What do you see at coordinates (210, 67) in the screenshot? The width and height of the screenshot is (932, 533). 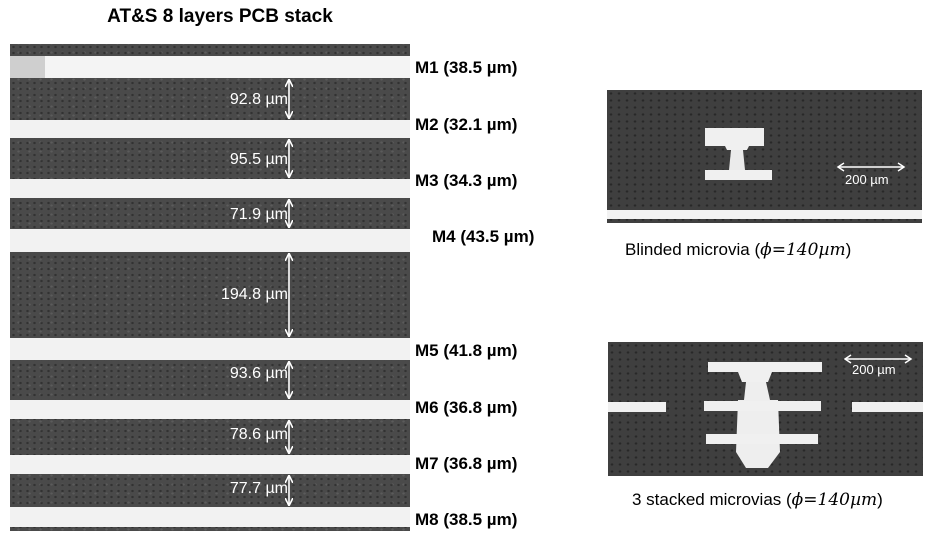 I see `metal-layer-m1` at bounding box center [210, 67].